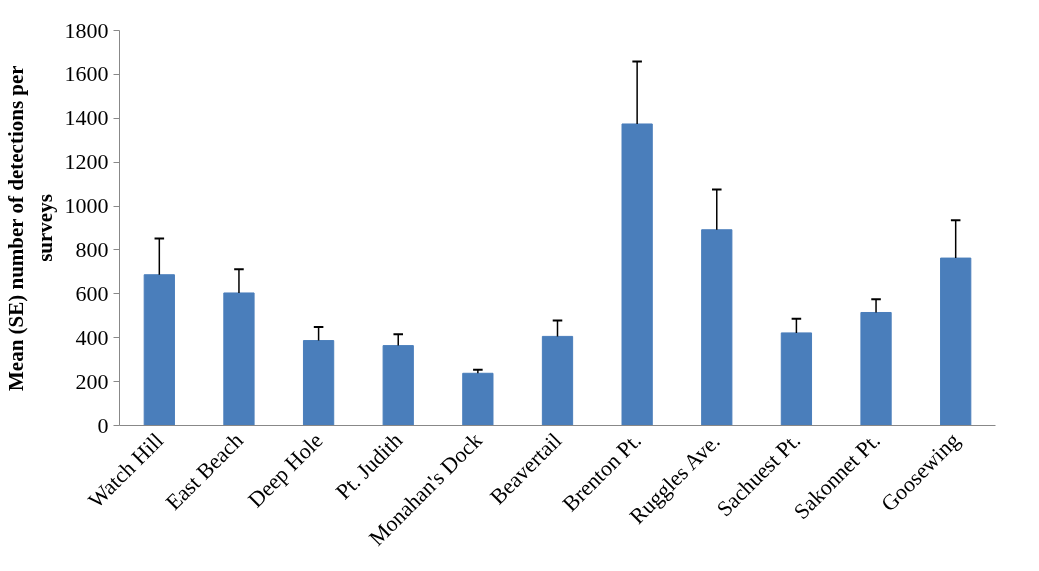 The height and width of the screenshot is (571, 1039). Describe the element at coordinates (86, 206) in the screenshot. I see `y-tick-label: 1000` at that location.